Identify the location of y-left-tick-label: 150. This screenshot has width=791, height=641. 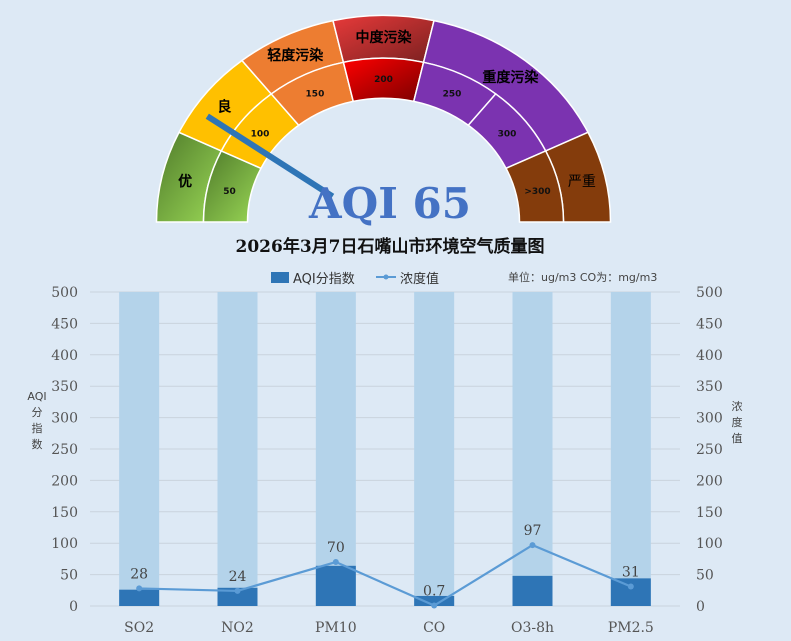
(64, 513).